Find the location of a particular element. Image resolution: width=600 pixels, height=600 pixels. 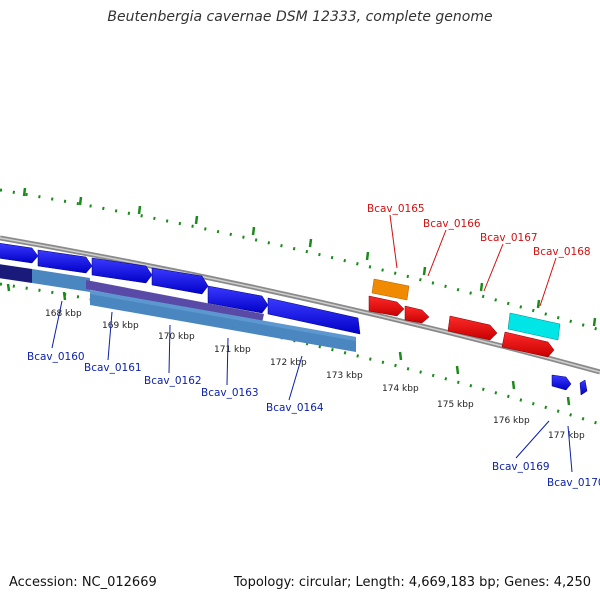

ruler-label-169: 169 kbp is located at coordinates (120, 326).